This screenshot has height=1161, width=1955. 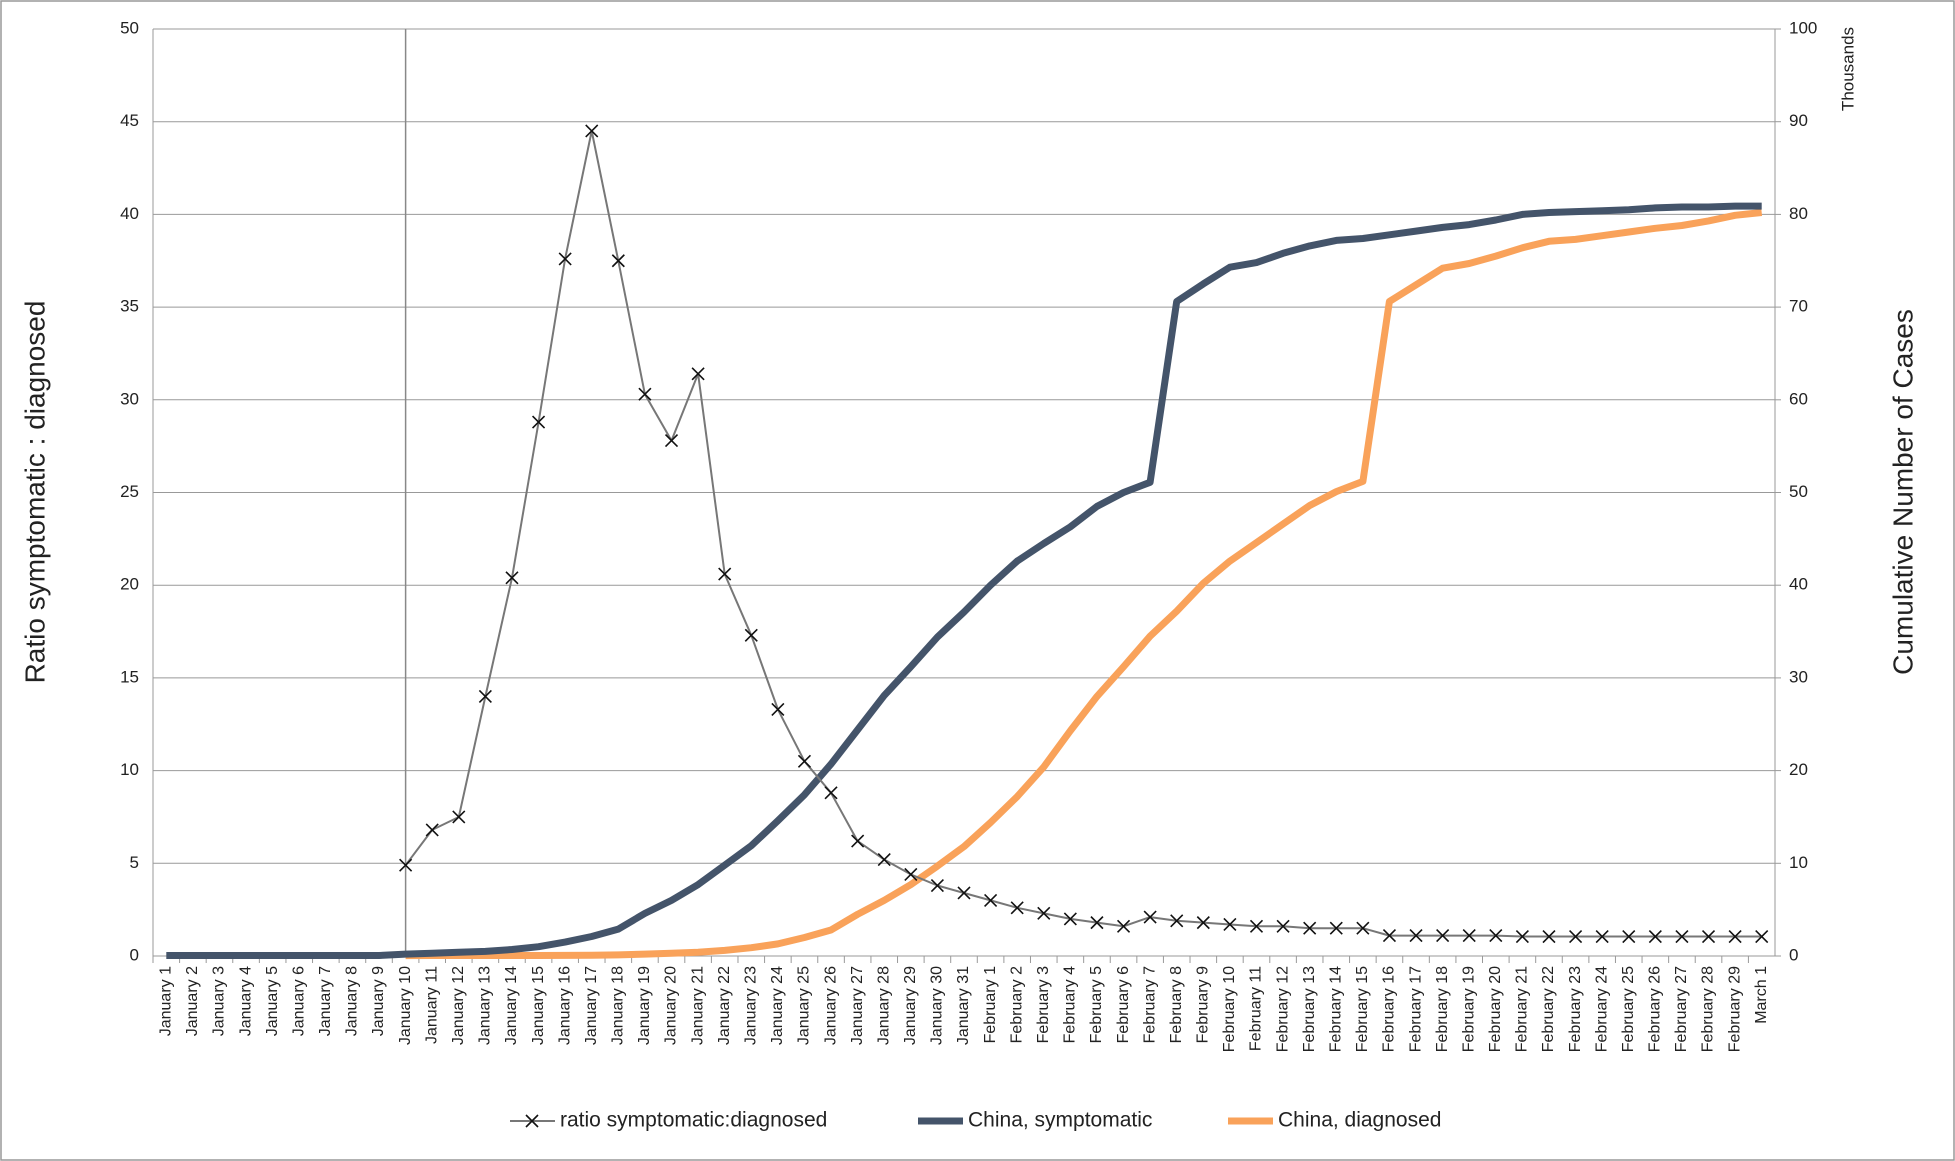 I want to click on x-tick-label: January 28, so click(x=883, y=1005).